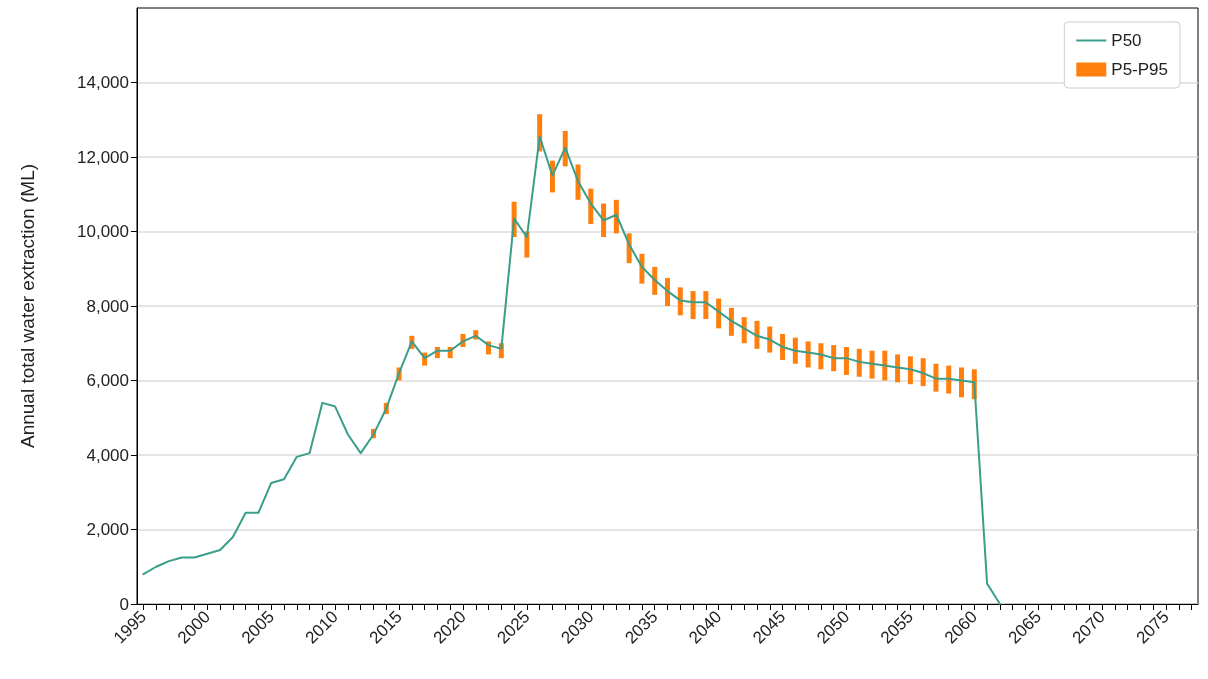 The width and height of the screenshot is (1208, 679). Describe the element at coordinates (103, 82) in the screenshot. I see `y-tick-label: 14,000` at that location.